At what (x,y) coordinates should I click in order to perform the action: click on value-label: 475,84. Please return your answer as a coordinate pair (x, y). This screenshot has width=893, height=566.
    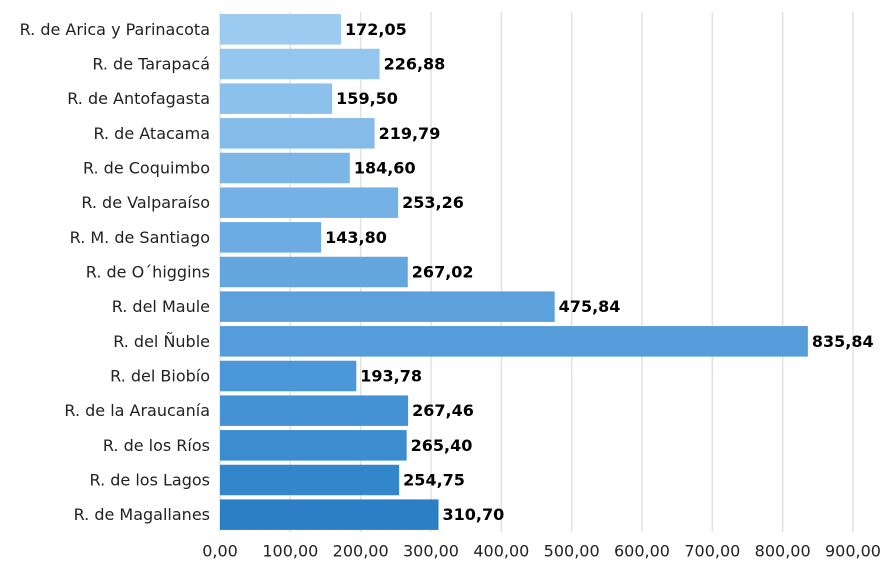
    Looking at the image, I should click on (590, 306).